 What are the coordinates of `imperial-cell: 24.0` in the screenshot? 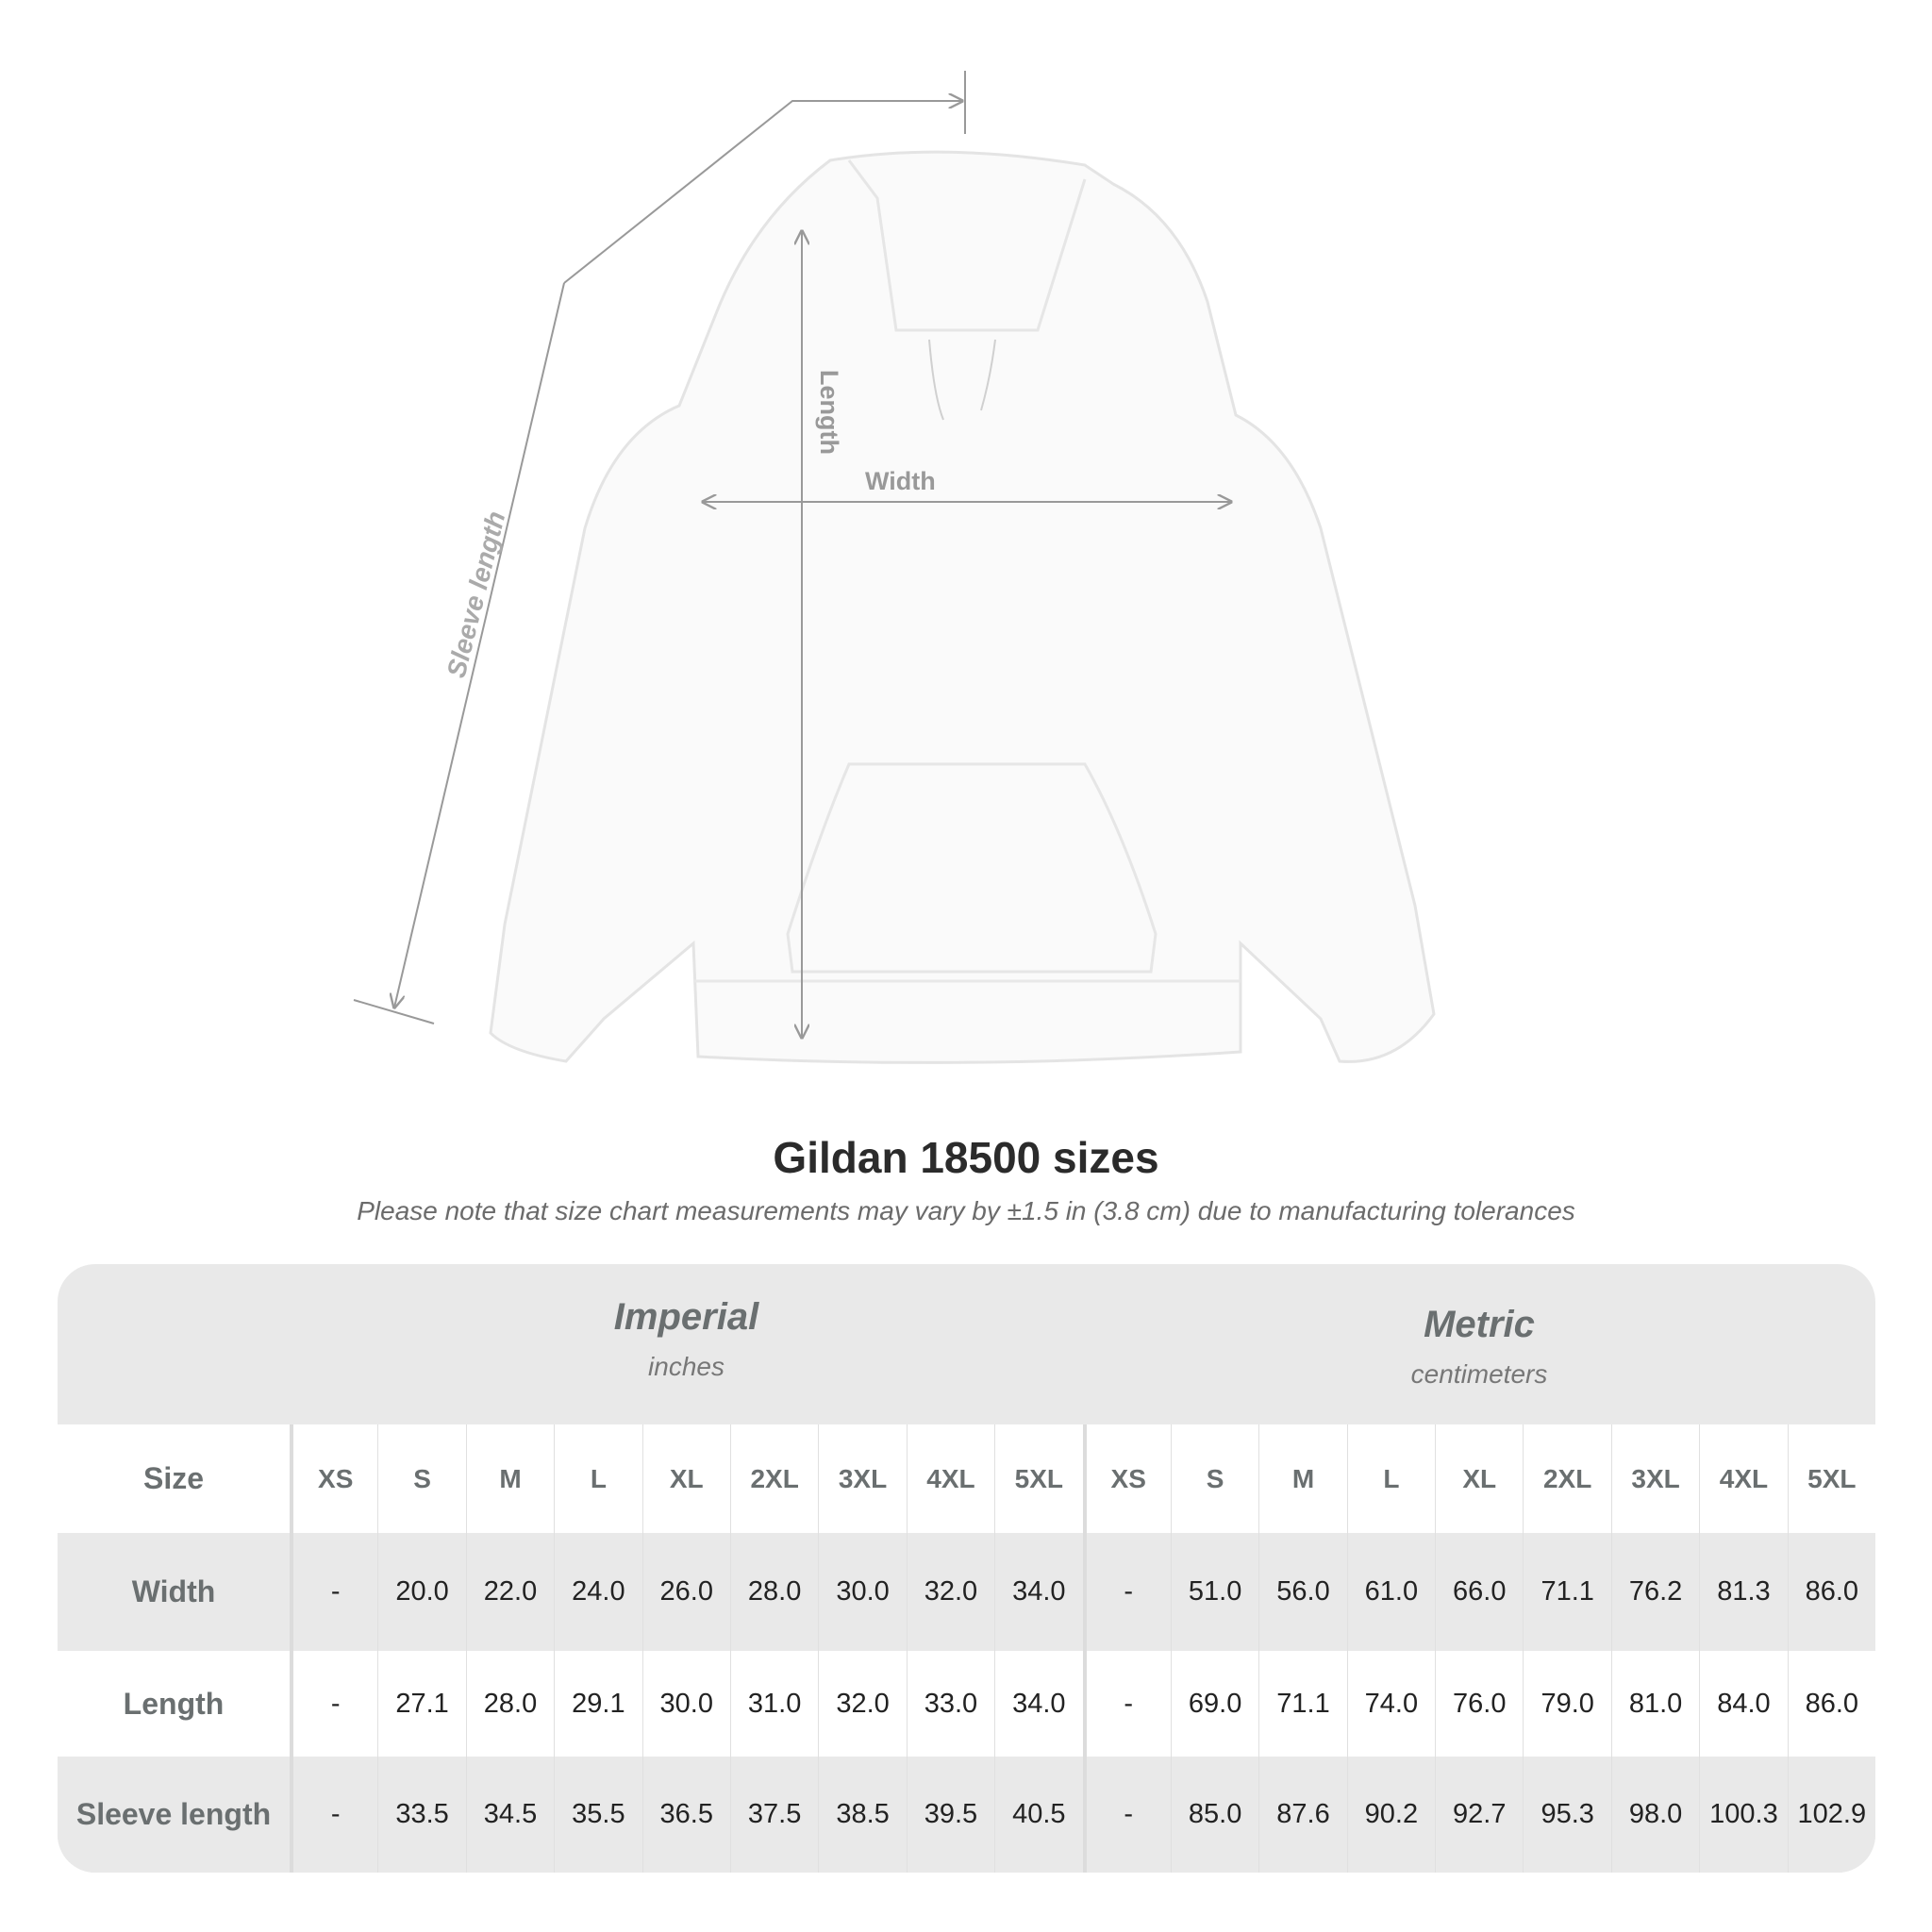 It's located at (598, 1592).